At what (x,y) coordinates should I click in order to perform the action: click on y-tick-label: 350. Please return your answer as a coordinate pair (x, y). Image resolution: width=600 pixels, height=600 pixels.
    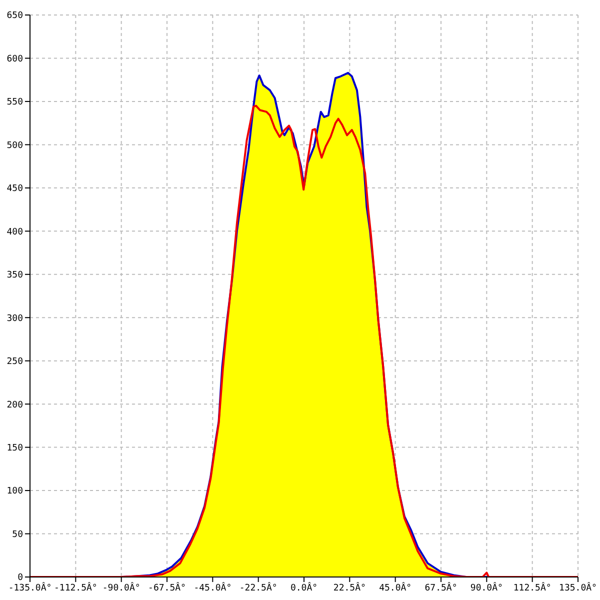
    Looking at the image, I should click on (14, 275).